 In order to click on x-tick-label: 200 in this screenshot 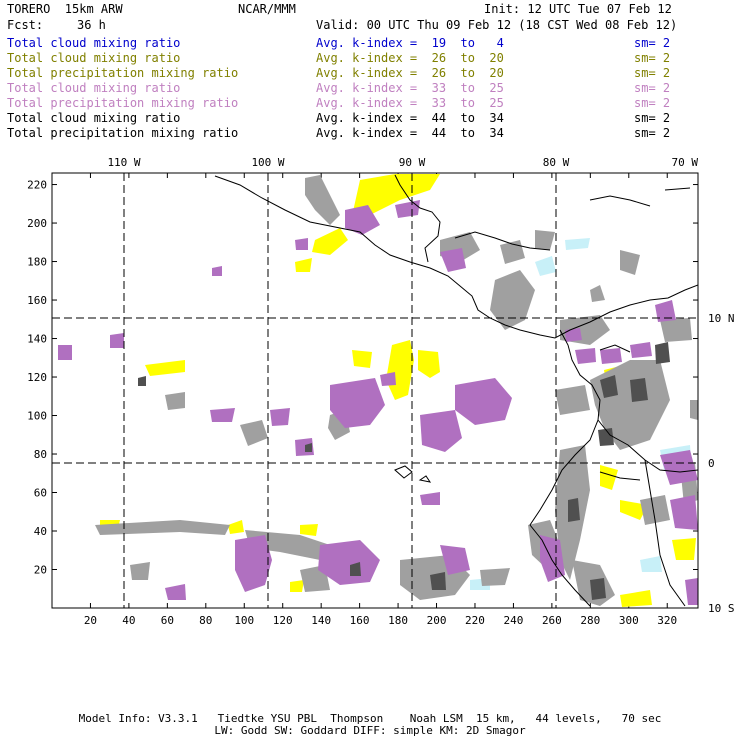, I will do `click(437, 620)`.